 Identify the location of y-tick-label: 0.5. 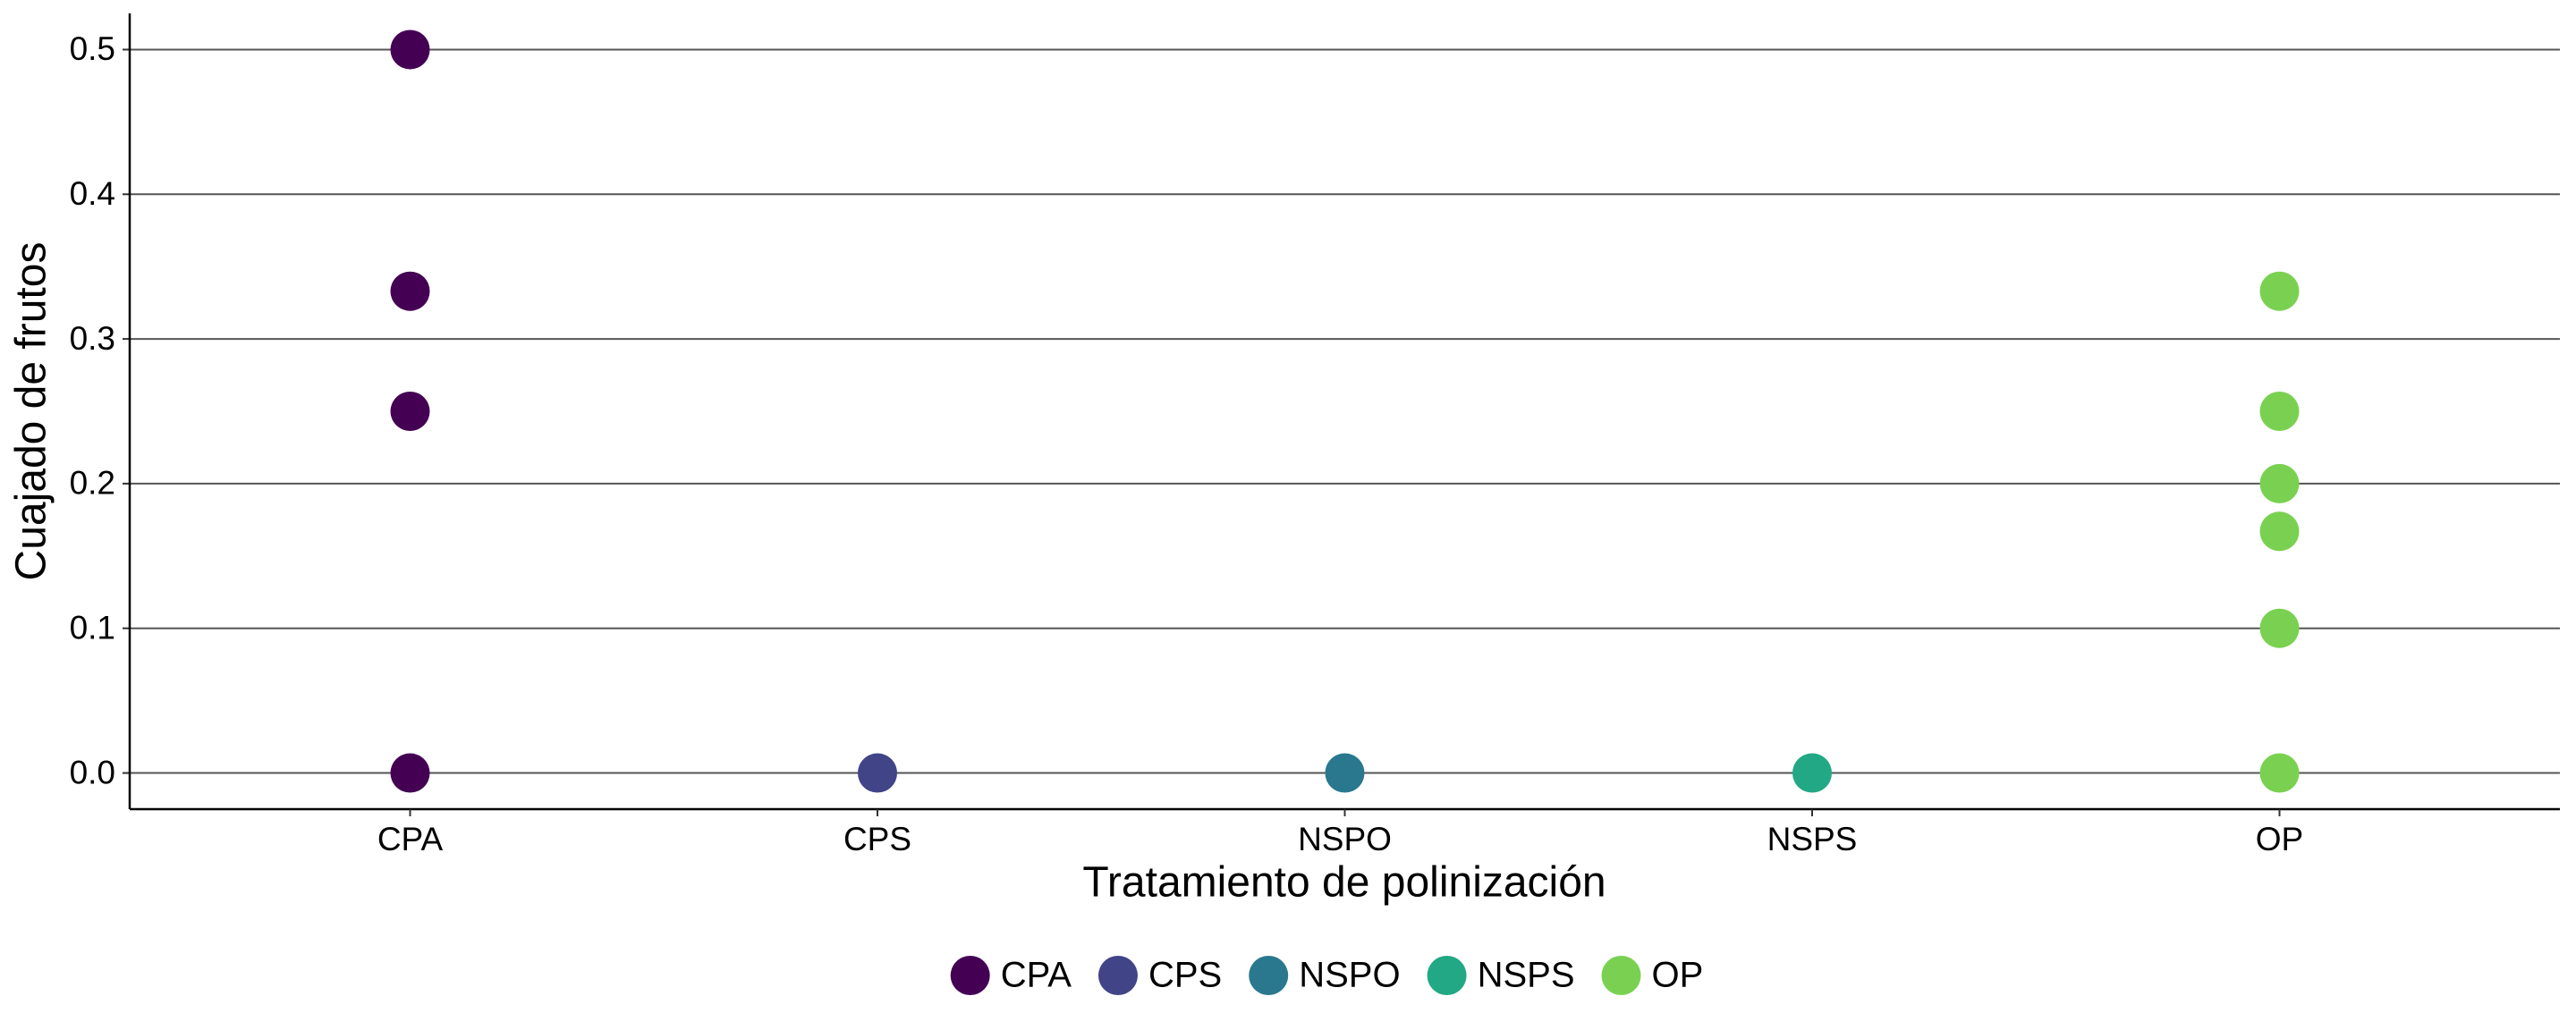
(92, 48).